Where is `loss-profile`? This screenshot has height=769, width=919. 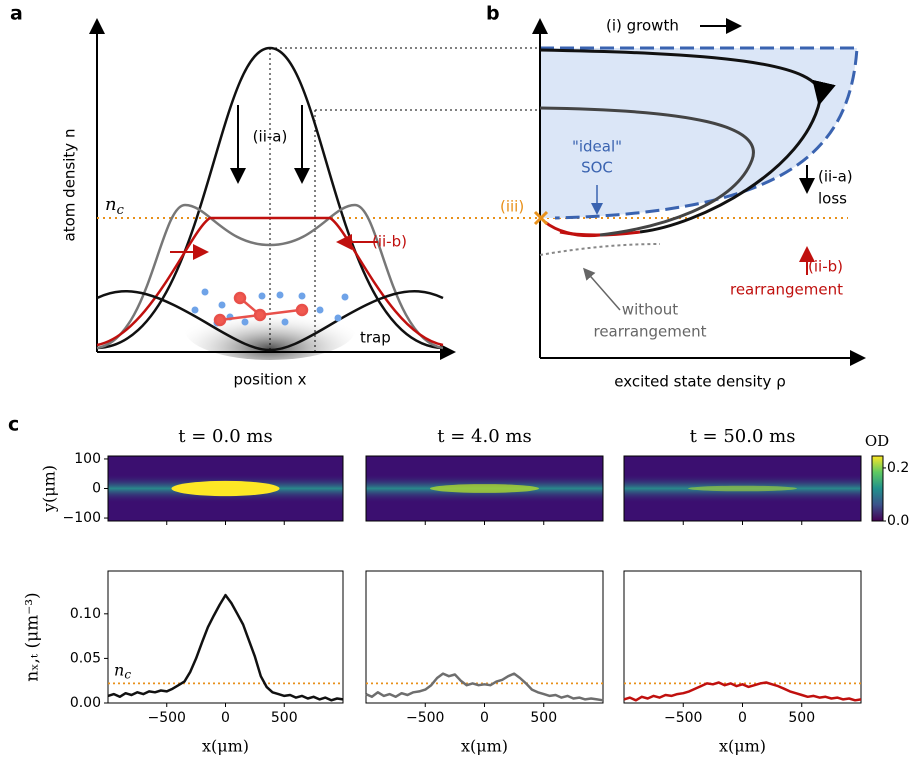
loss-profile is located at coordinates (270, 276).